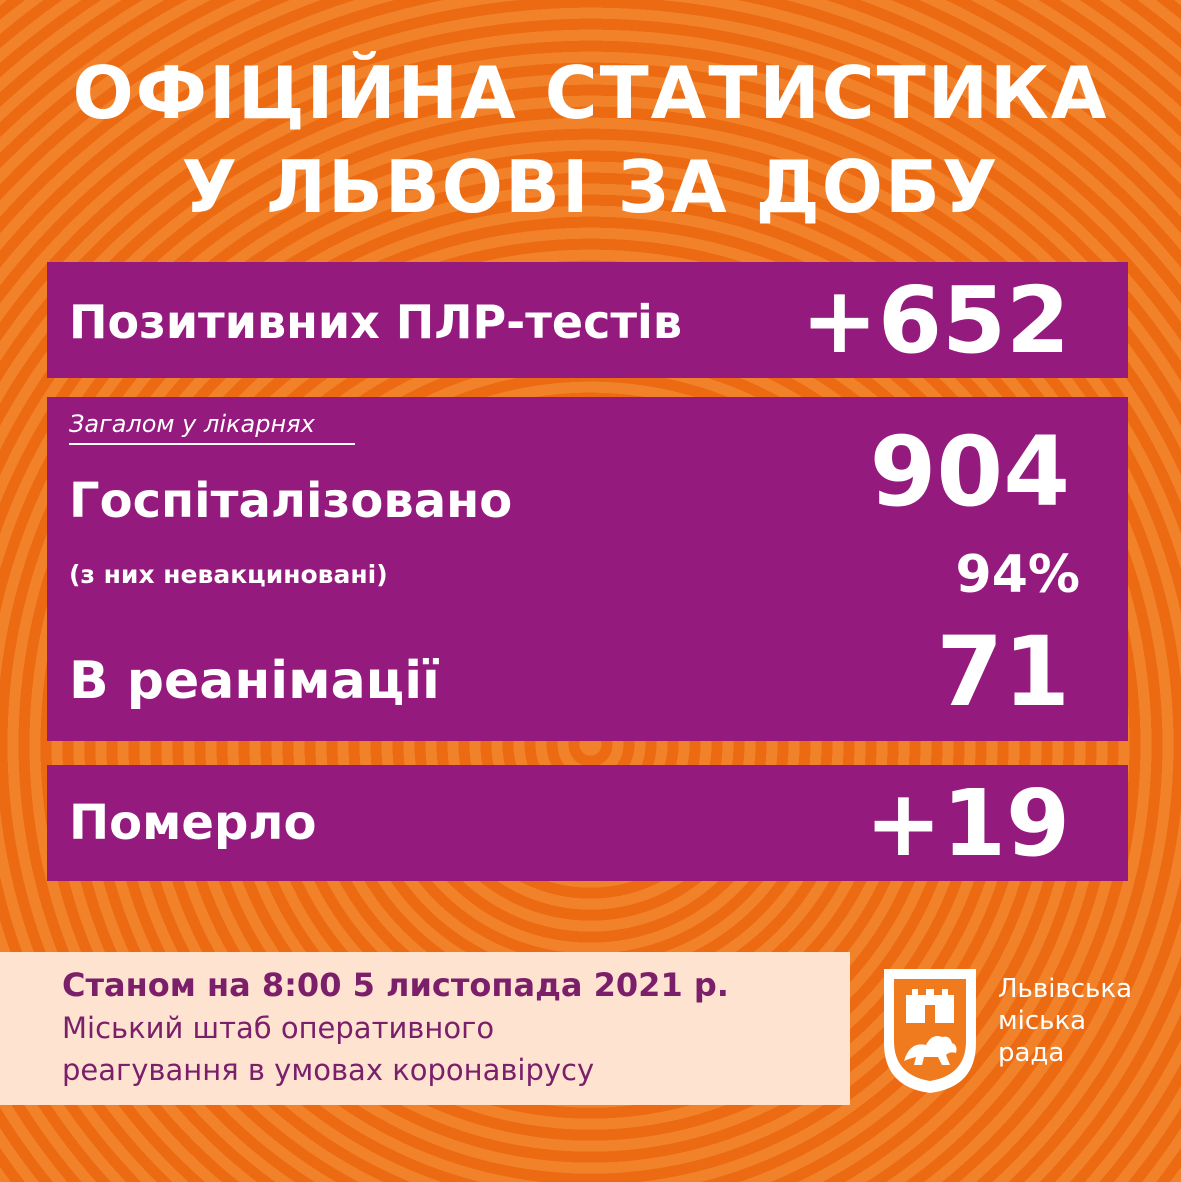 Image resolution: width=1181 pixels, height=1182 pixels. Describe the element at coordinates (1042, 1021) in the screenshot. I see `logo-text-line-2: міська` at that location.